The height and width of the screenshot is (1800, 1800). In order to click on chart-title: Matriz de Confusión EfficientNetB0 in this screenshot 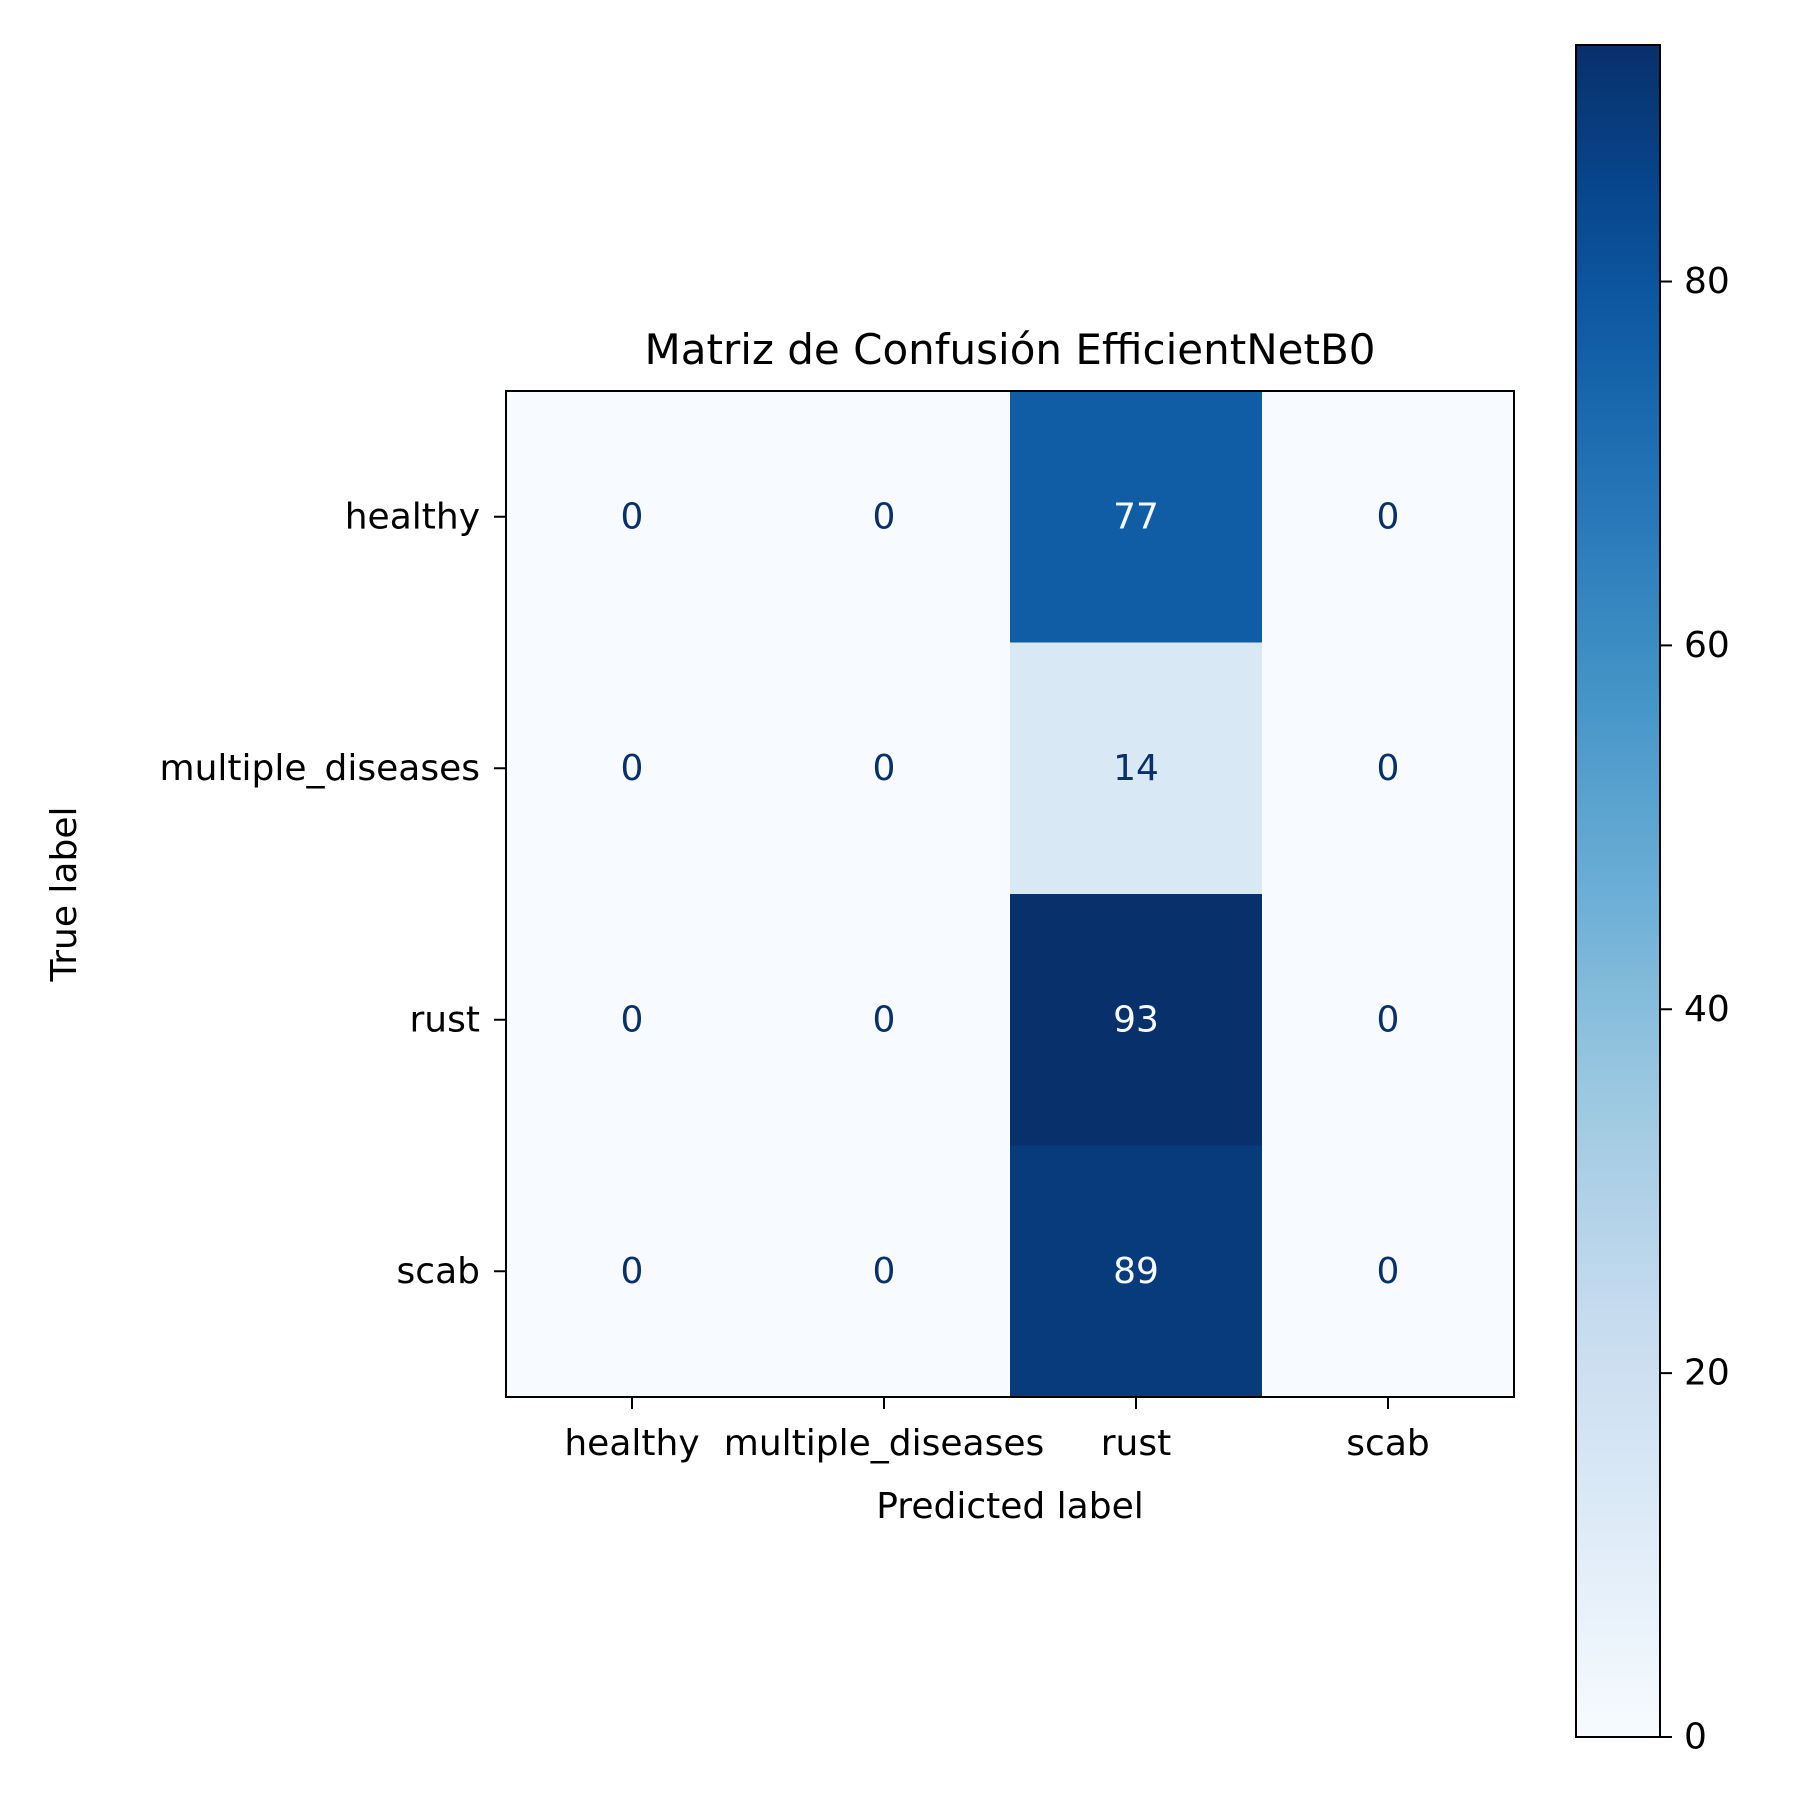, I will do `click(1010, 349)`.